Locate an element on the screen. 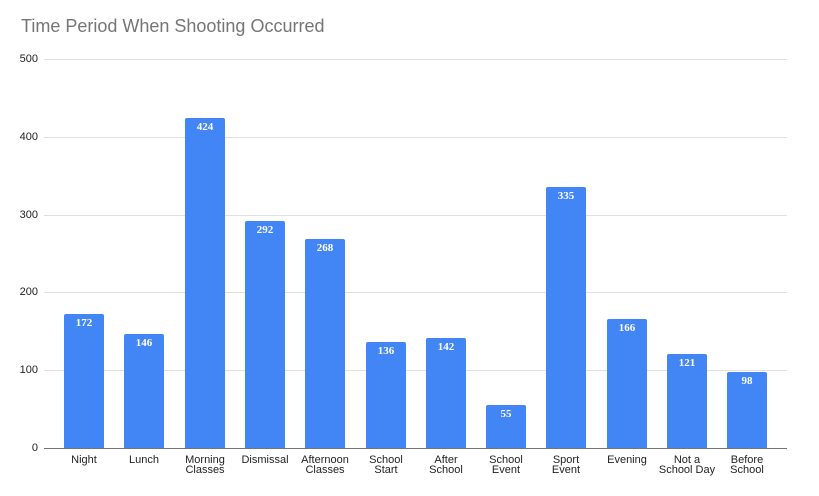  y-tick-label: 100 is located at coordinates (28, 370).